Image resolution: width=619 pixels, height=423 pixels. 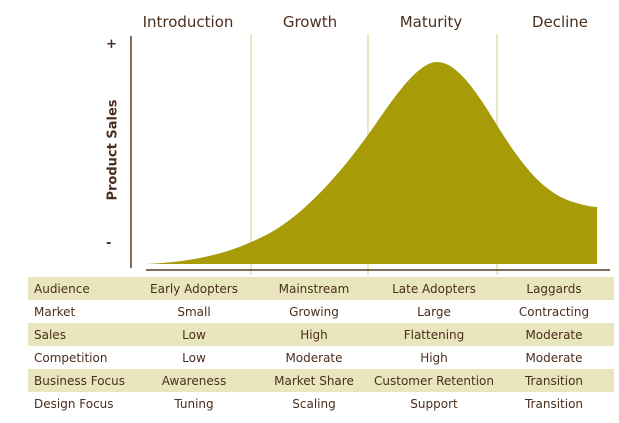 What do you see at coordinates (314, 311) in the screenshot?
I see `table-cell: Growing` at bounding box center [314, 311].